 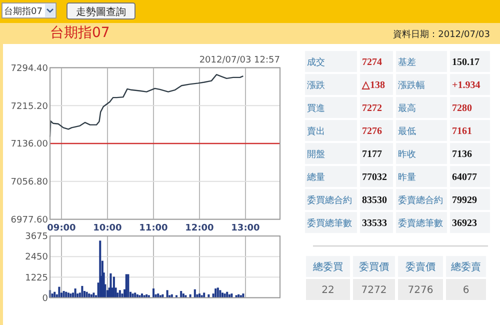 I want to click on text: 委賣價, so click(x=421, y=267).